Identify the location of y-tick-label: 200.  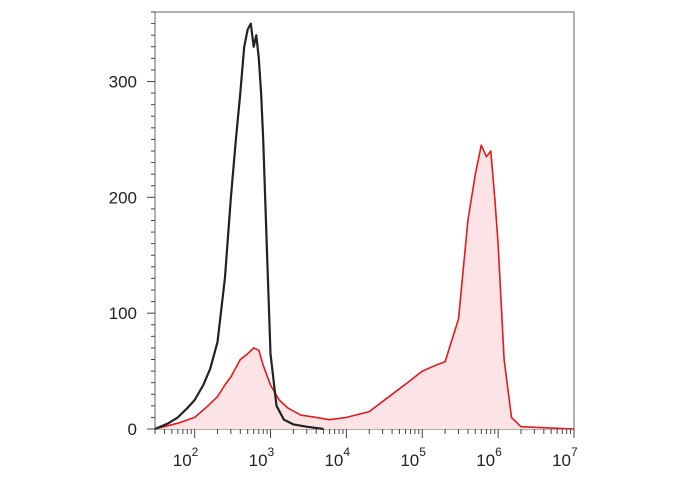
(123, 197).